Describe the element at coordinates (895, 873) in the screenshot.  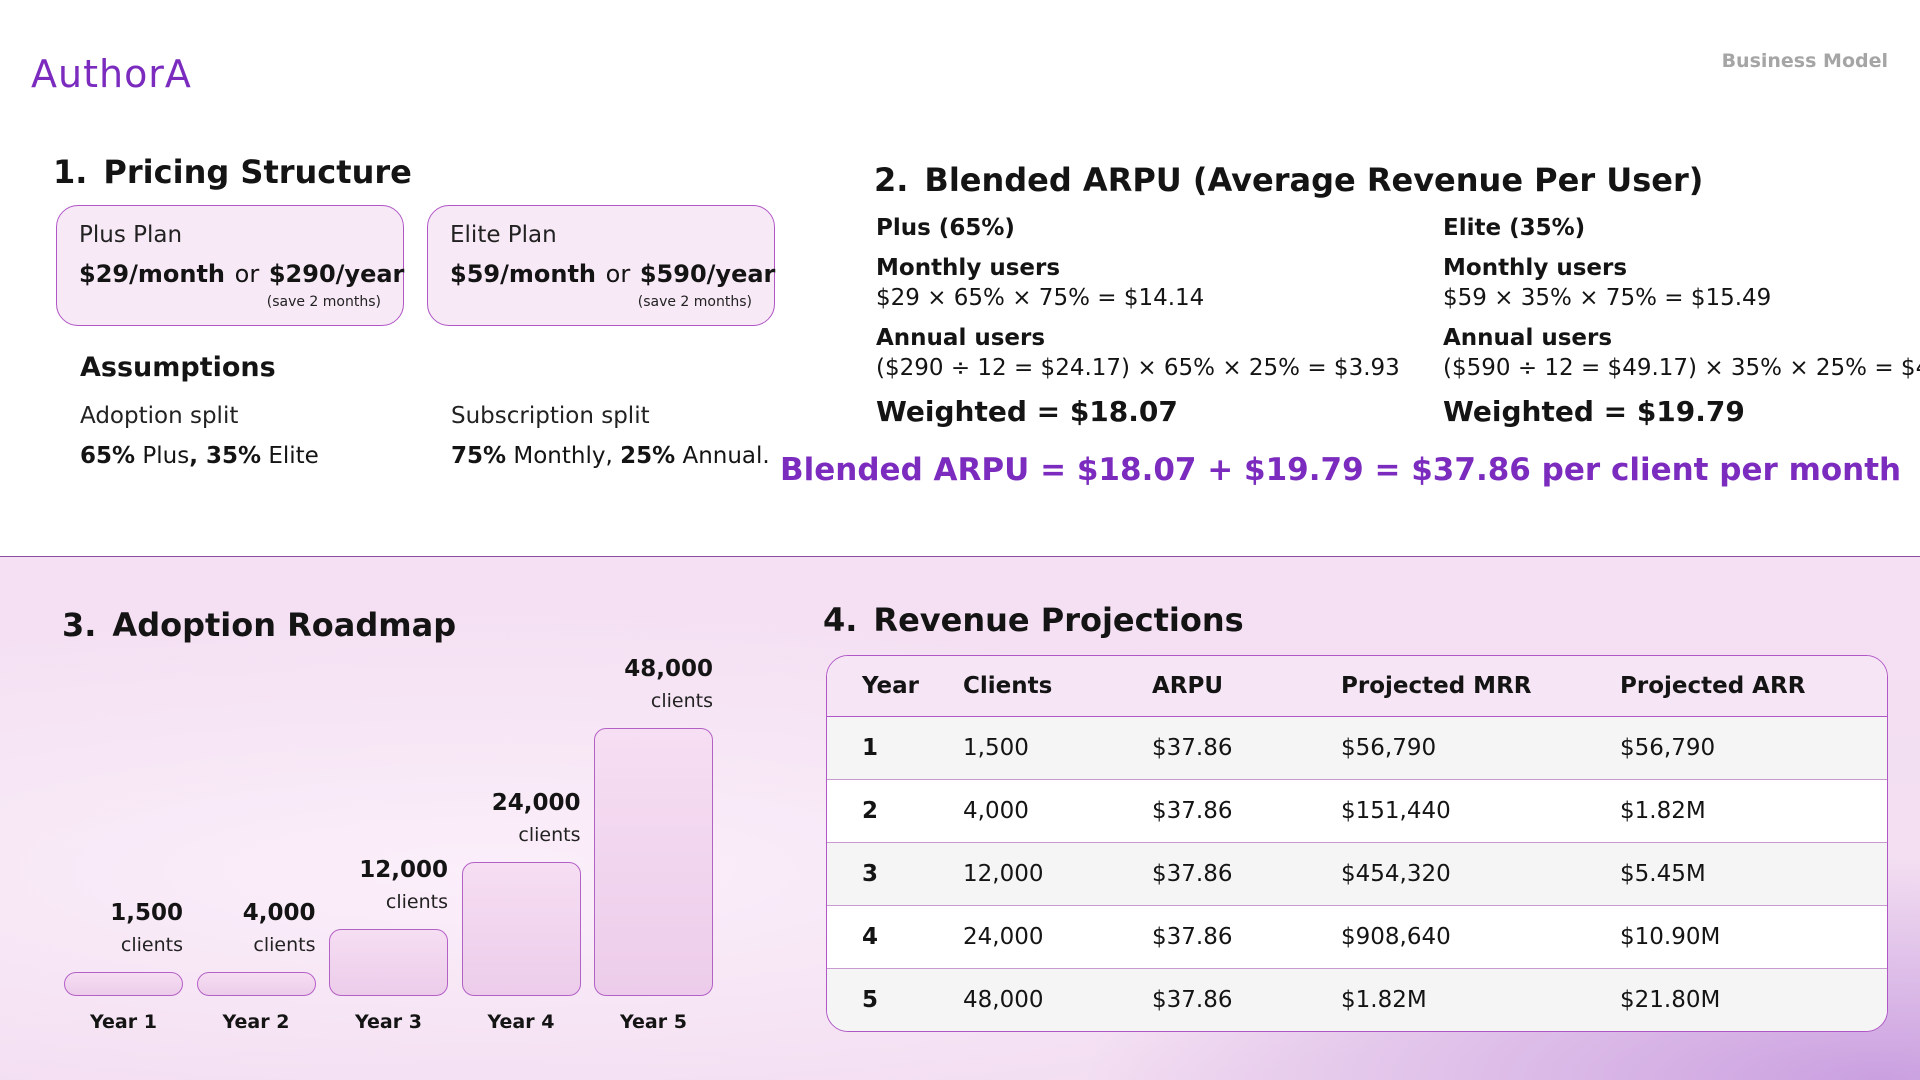
I see `table-cell: 3` at that location.